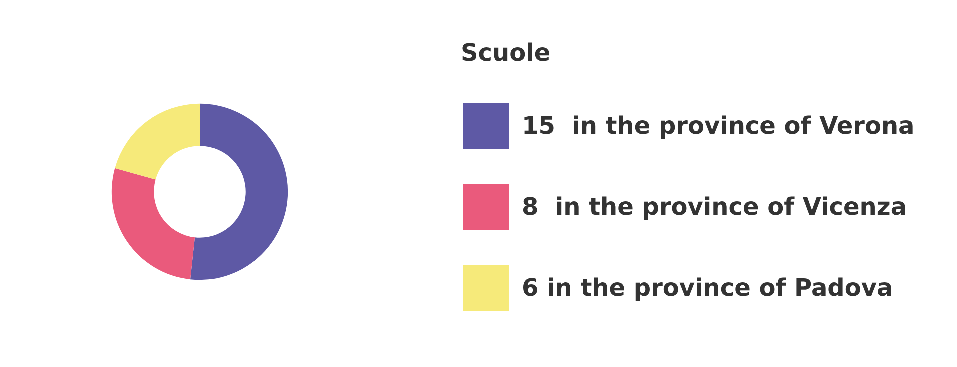 This screenshot has height=367, width=957. Describe the element at coordinates (506, 53) in the screenshot. I see `legend-title: Scuole` at that location.